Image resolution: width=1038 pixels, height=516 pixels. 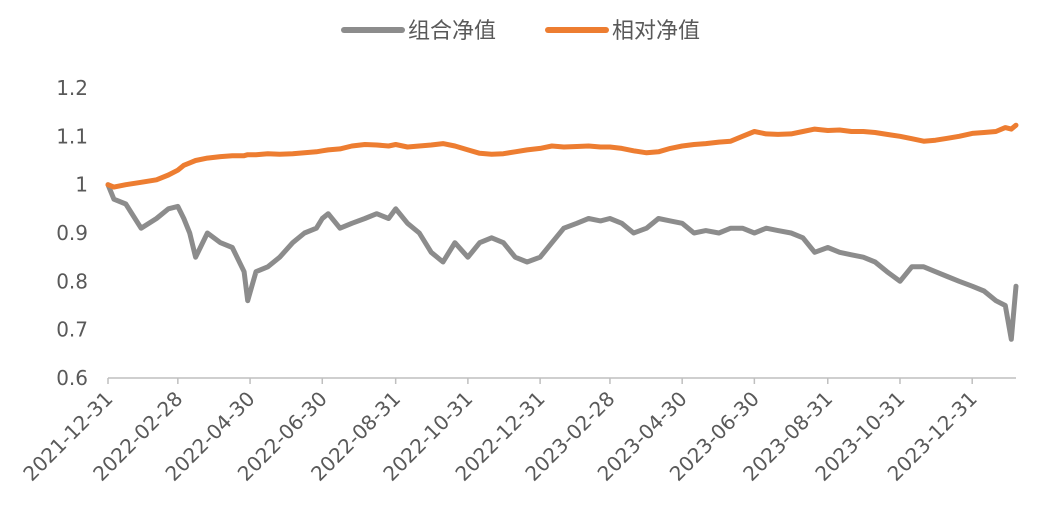 I want to click on y-tick-label: 0.6, so click(x=72, y=378).